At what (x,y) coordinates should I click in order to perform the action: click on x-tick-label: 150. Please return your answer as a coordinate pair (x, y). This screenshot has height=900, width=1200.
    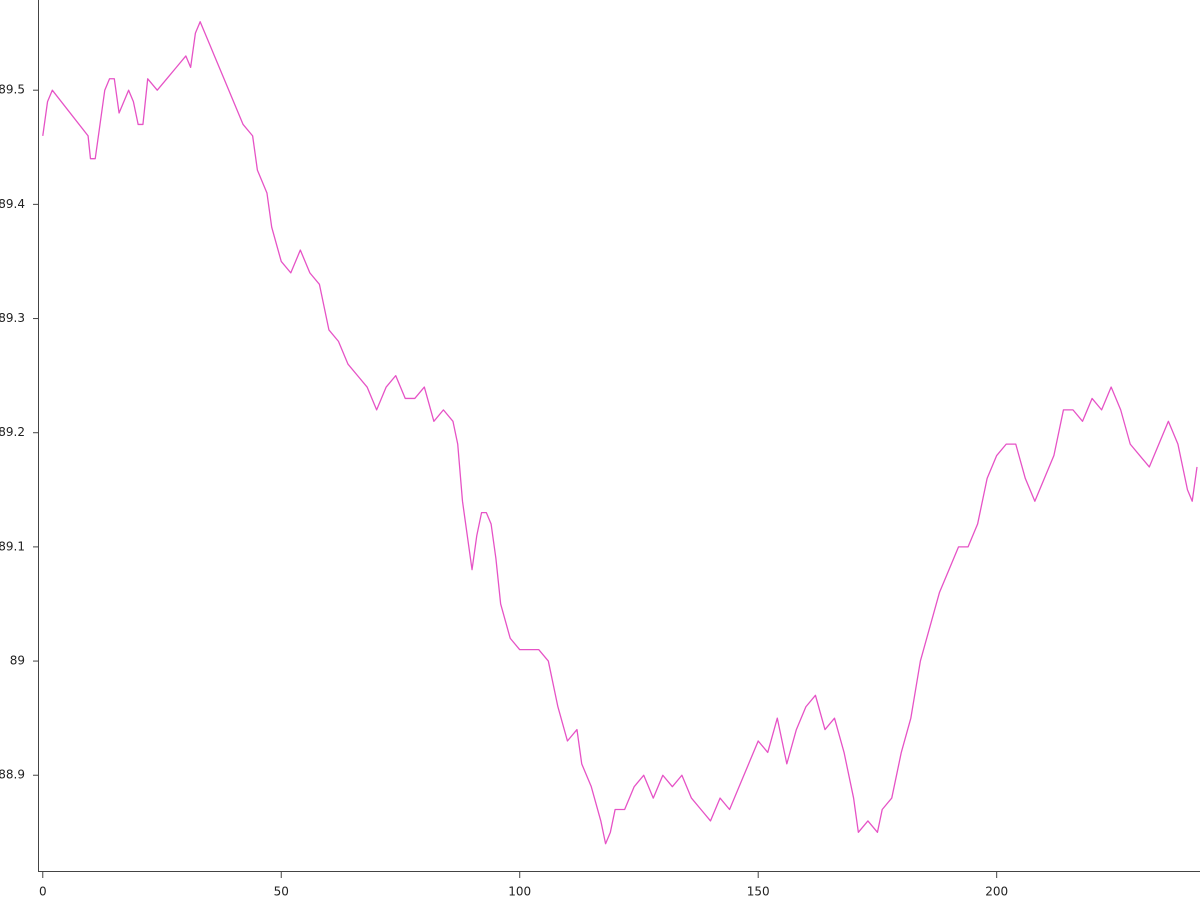
    Looking at the image, I should click on (758, 892).